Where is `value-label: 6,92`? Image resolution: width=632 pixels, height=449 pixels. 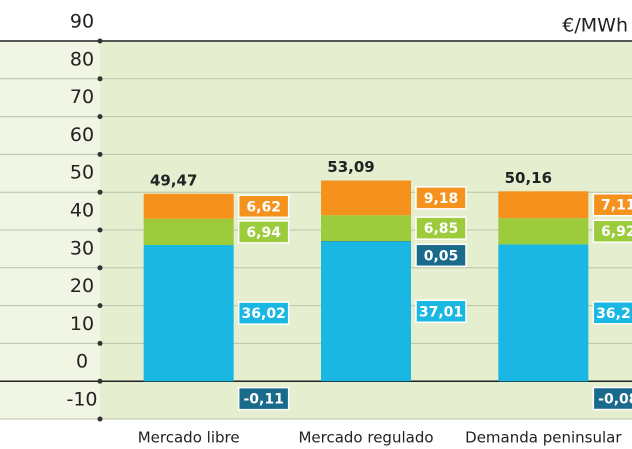 value-label: 6,92 is located at coordinates (616, 232).